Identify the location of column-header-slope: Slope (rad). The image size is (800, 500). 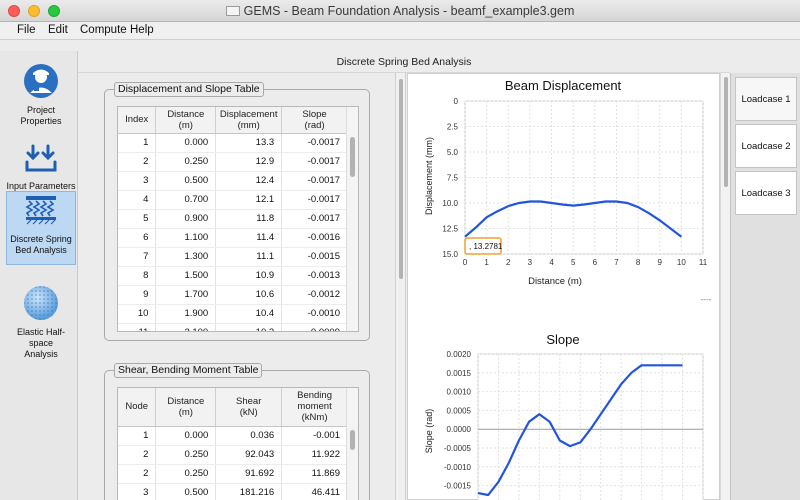
(314, 120).